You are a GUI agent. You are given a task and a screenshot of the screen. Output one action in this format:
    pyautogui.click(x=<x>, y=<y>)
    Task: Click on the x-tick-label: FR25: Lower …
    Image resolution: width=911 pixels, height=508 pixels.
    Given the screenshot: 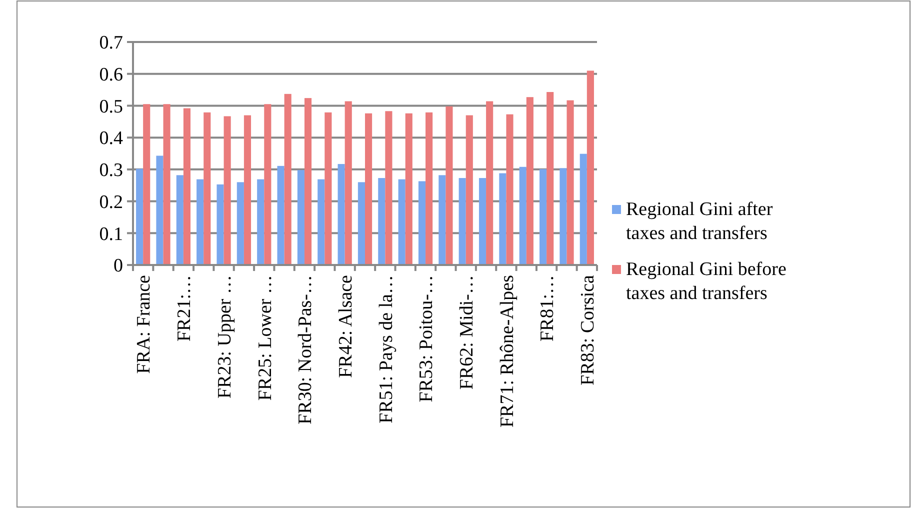 What is the action you would take?
    pyautogui.click(x=265, y=338)
    